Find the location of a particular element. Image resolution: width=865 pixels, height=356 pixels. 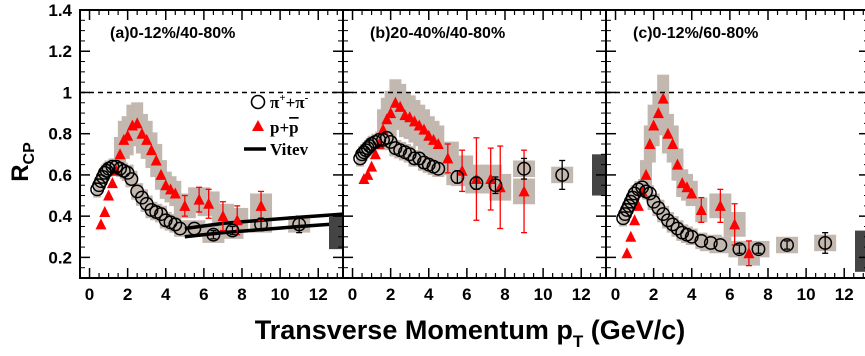

normalization-box is located at coordinates (860, 251).